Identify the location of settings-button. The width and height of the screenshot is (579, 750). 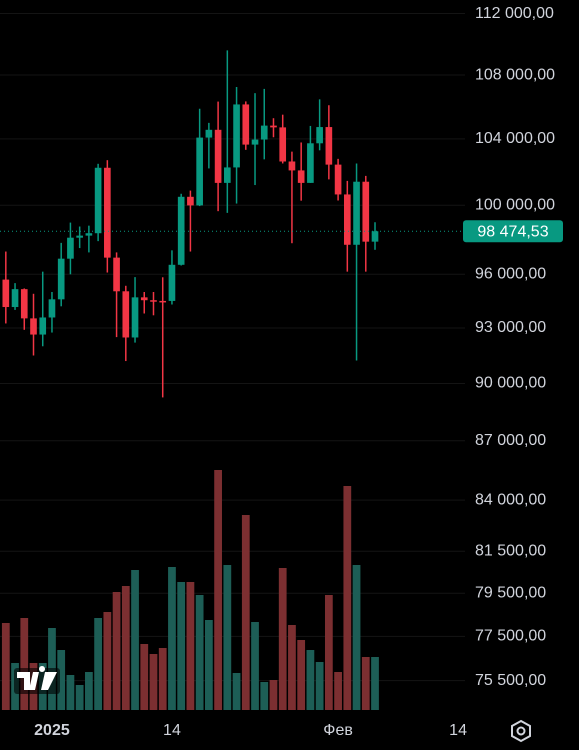
(521, 731).